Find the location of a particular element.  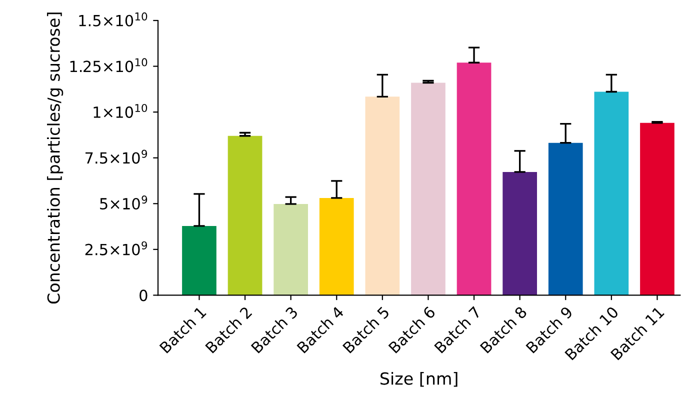

y-tick-label: 1.25×10$^{10}$ is located at coordinates (109, 65).